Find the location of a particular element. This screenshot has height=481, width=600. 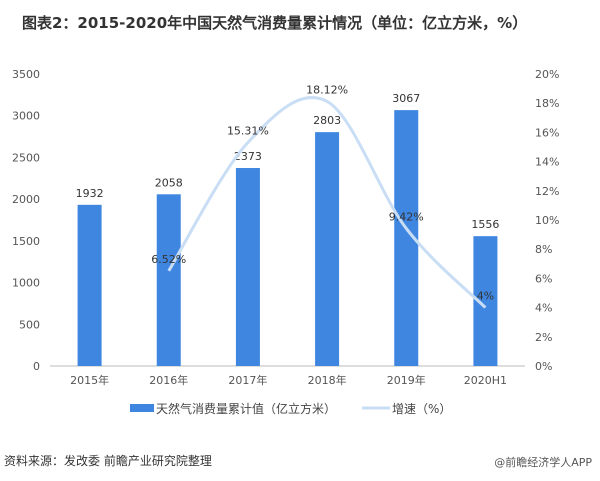

right-axis-tick: 12% is located at coordinates (547, 191).